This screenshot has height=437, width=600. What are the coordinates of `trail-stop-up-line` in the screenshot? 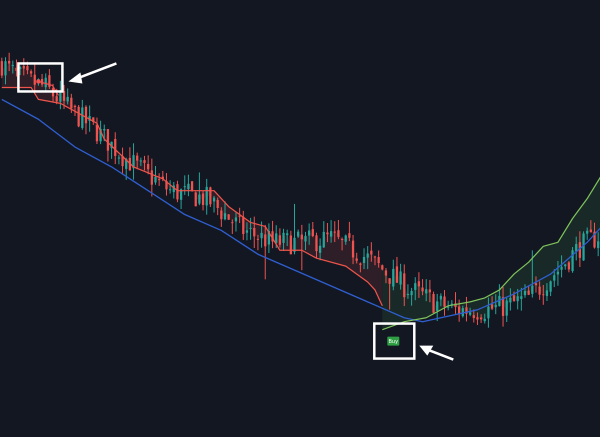 It's located at (491, 253).